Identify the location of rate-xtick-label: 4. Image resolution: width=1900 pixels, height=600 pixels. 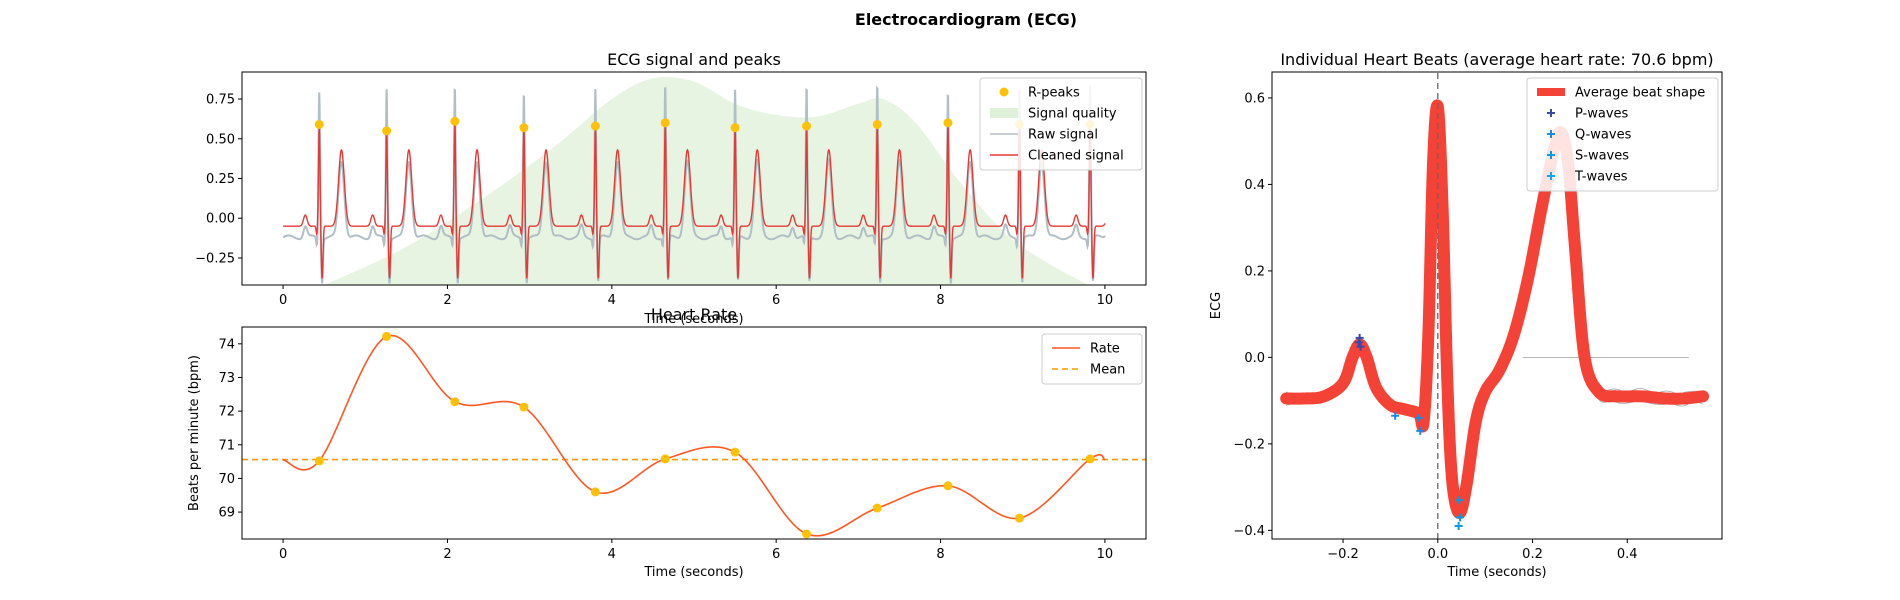
(612, 554).